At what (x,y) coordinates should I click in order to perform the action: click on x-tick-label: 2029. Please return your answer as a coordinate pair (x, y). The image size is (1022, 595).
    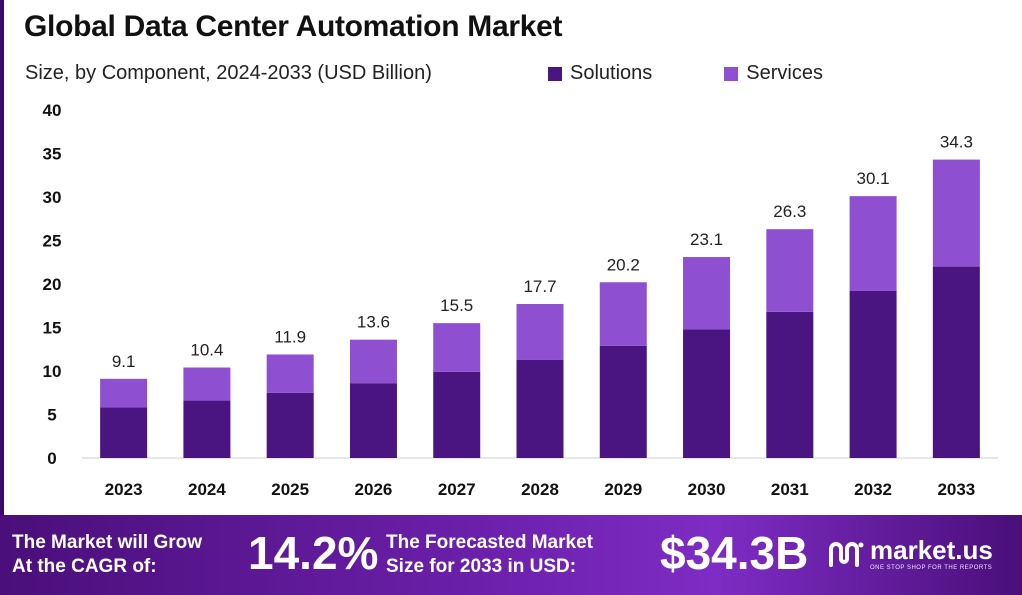
    Looking at the image, I should click on (623, 489).